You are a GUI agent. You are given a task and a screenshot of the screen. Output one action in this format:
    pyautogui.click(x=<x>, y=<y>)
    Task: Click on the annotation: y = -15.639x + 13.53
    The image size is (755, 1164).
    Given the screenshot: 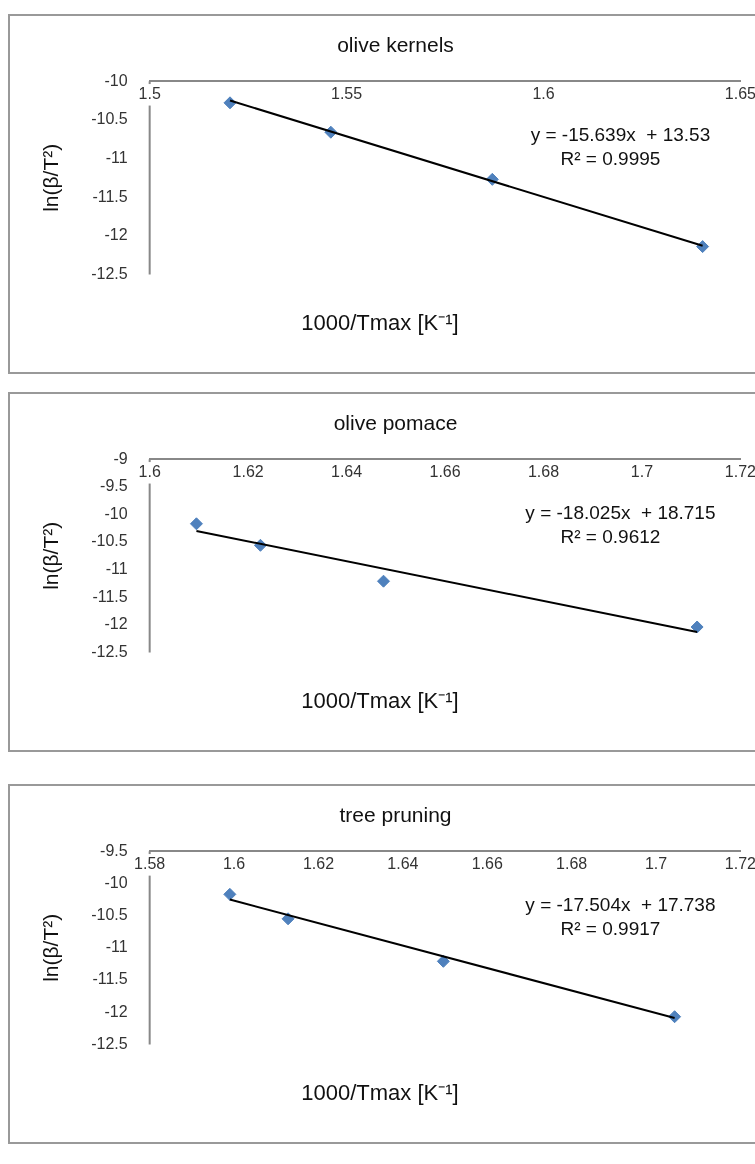 What is the action you would take?
    pyautogui.click(x=620, y=135)
    